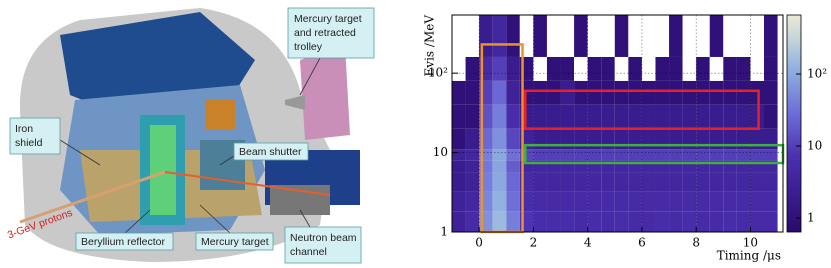 This screenshot has height=268, width=831. I want to click on label: Beam shutter, so click(270, 152).